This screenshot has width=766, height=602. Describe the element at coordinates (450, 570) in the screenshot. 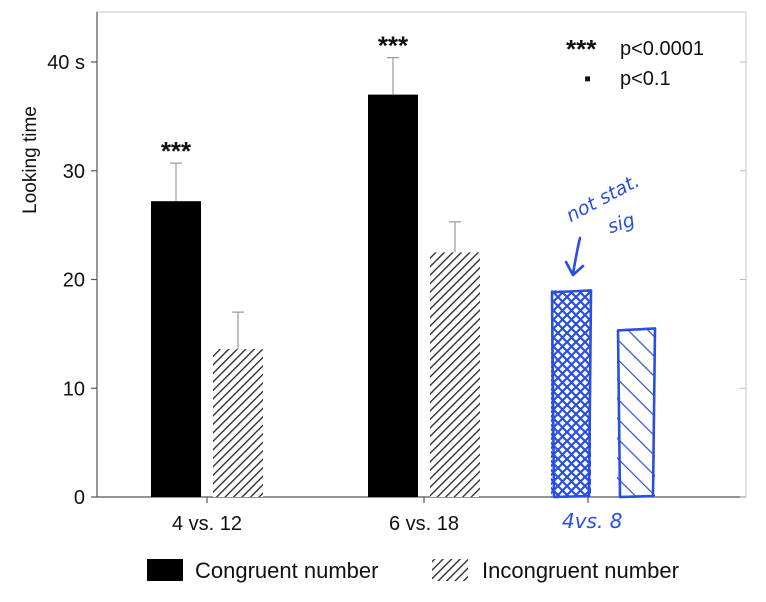

I see `legend-swatch-incongruent` at that location.